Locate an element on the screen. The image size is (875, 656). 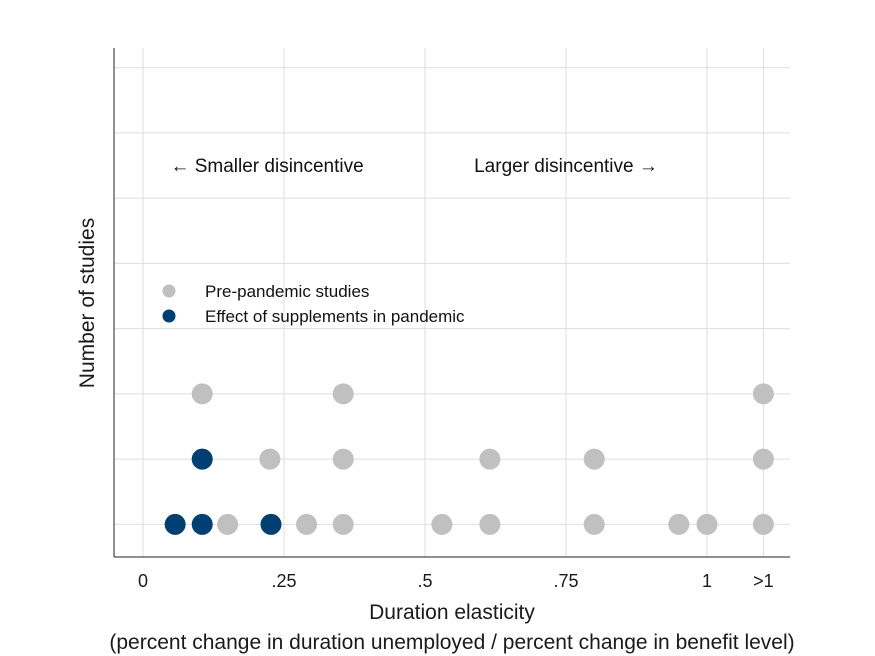
x-axis-title: Duration elasticity is located at coordinates (452, 612).